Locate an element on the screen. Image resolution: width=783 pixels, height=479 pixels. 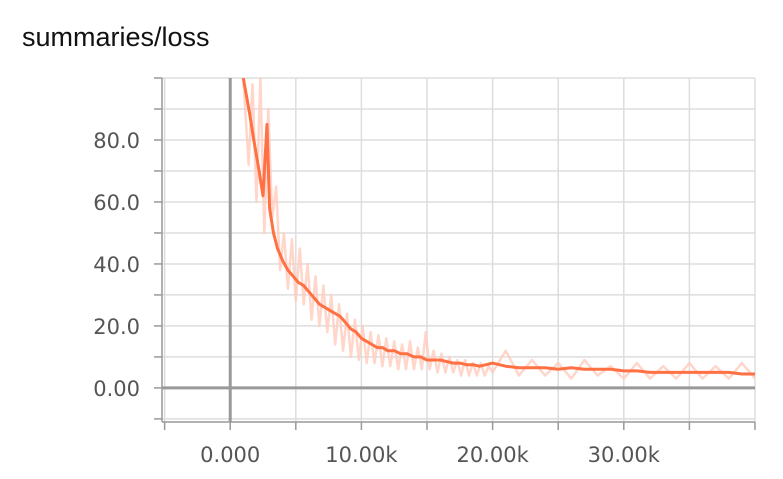
x-tick-label: 10.00k is located at coordinates (361, 455).